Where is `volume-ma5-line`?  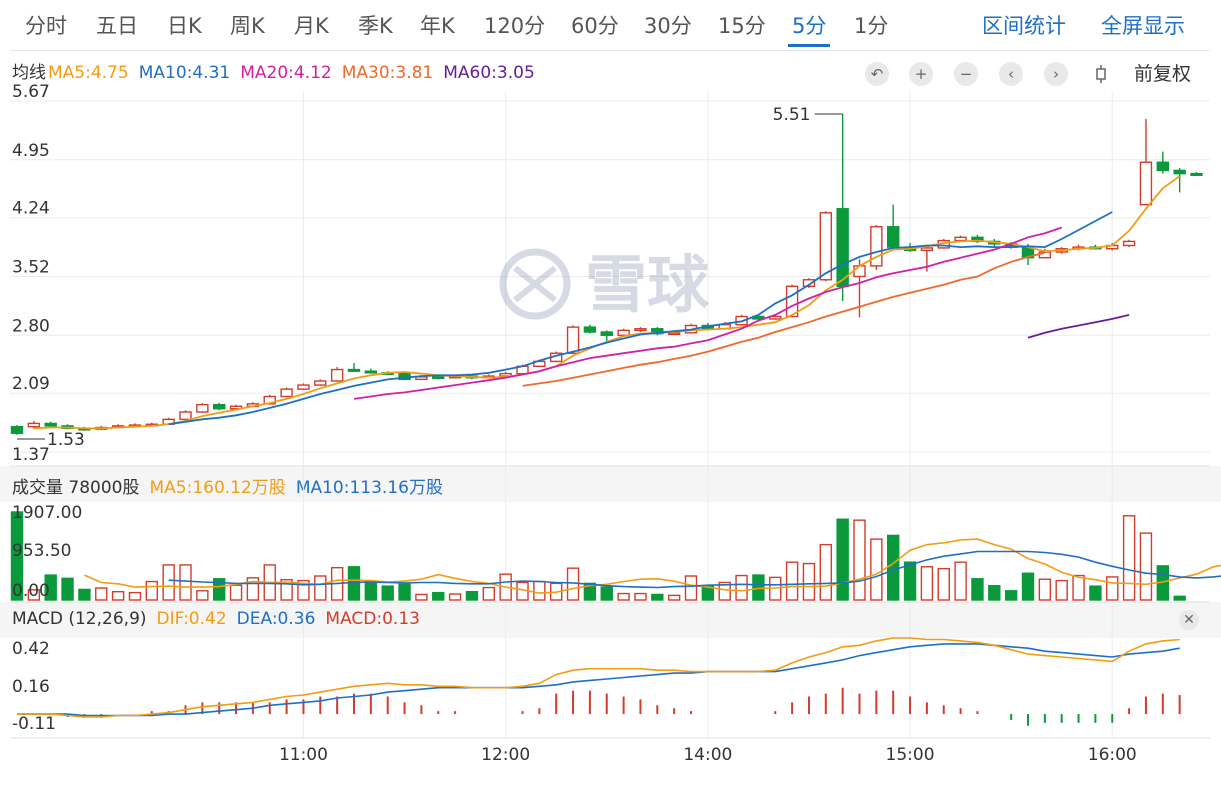
volume-ma5-line is located at coordinates (652, 566).